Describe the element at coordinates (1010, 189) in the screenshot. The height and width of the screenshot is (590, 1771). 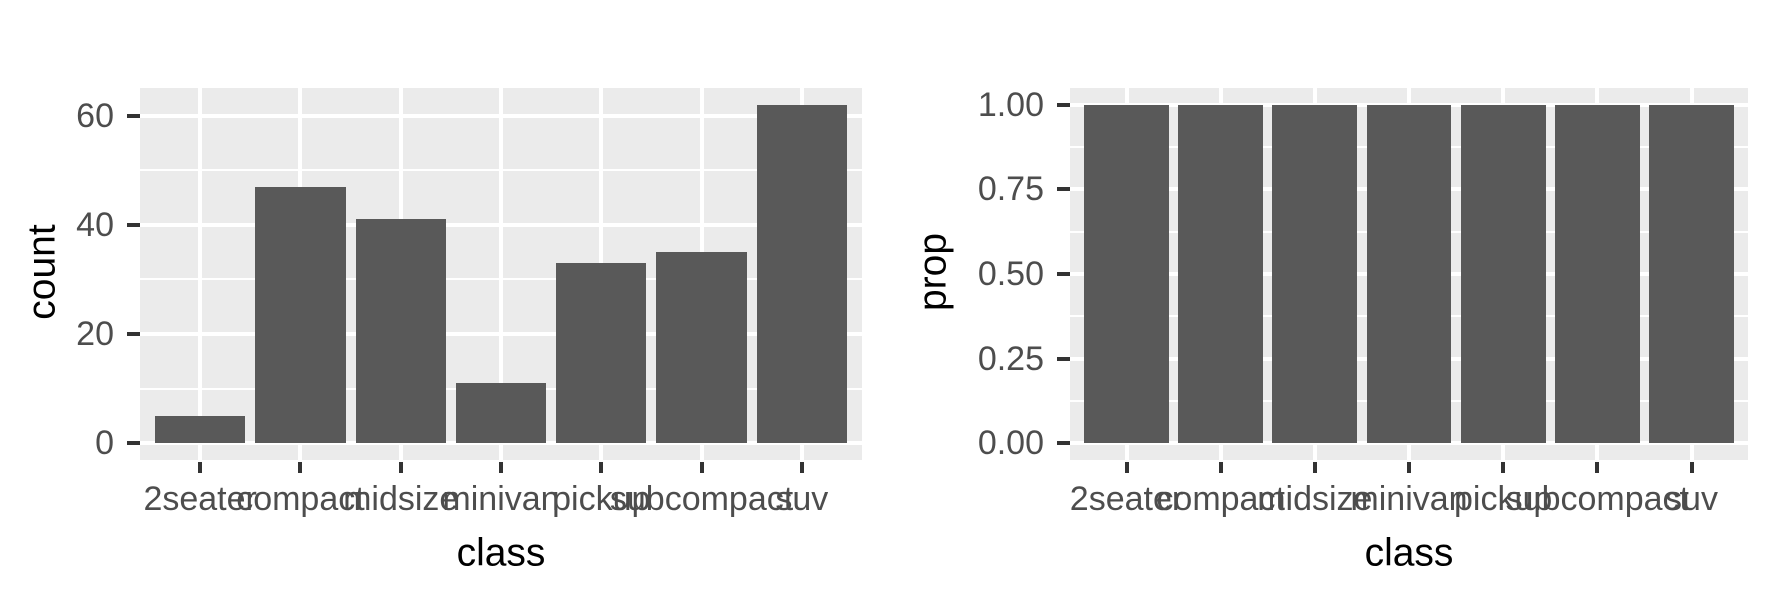
I see `y-tick-label: 0.75` at that location.